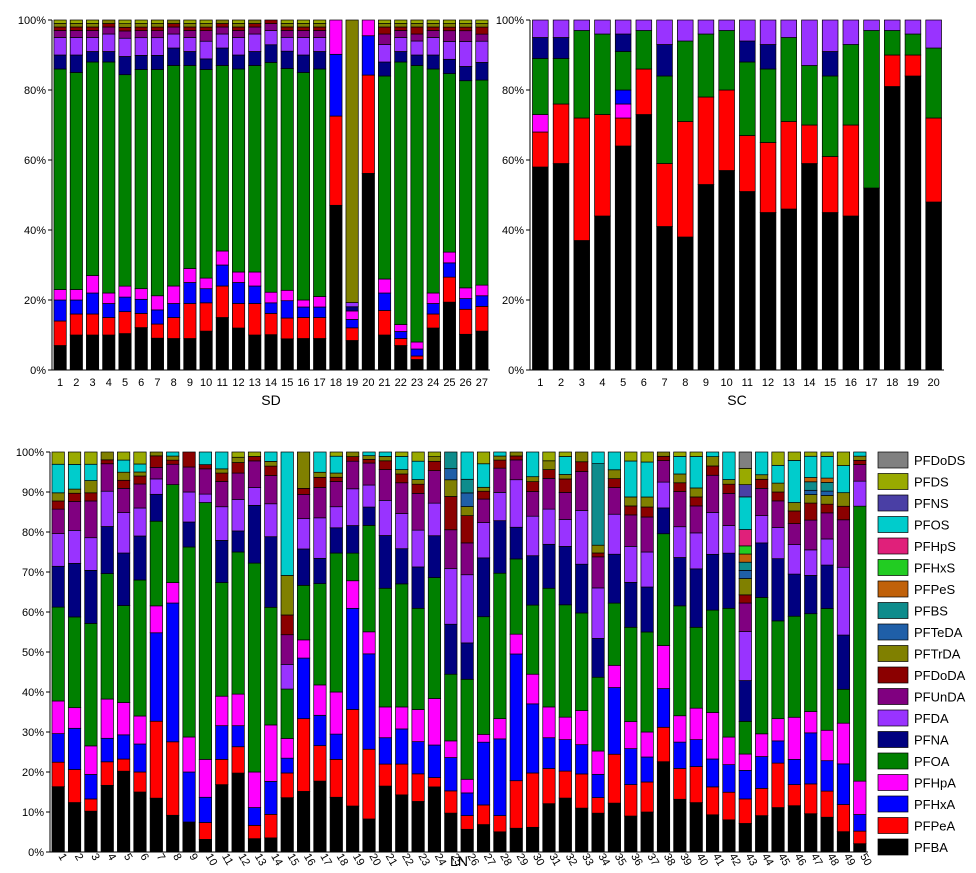  I want to click on y-tick-label: 70%, so click(33, 573).